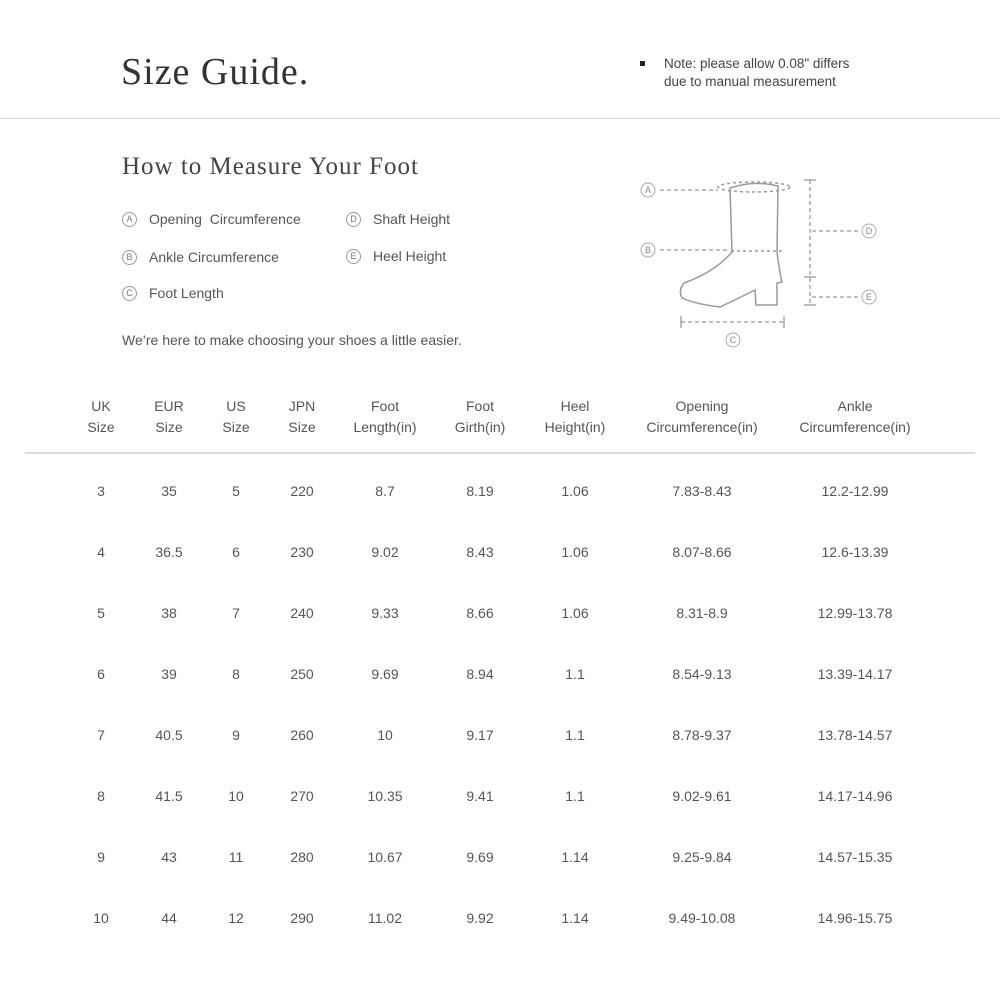 This screenshot has width=1000, height=1000. What do you see at coordinates (500, 453) in the screenshot?
I see `table-divider` at bounding box center [500, 453].